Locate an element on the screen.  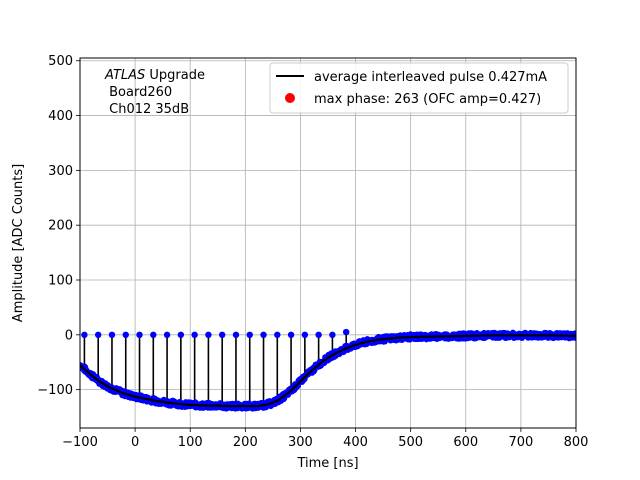
plot-content is located at coordinates (328, 370).